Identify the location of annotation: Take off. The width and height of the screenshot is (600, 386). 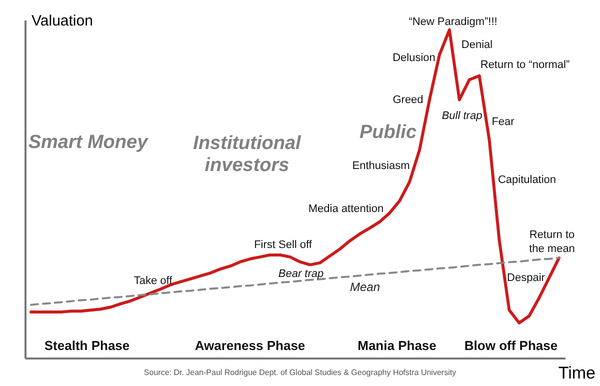
(154, 281).